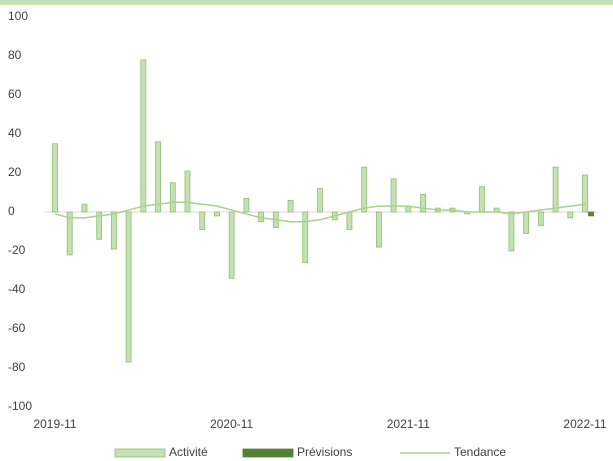  What do you see at coordinates (15, 172) in the screenshot?
I see `y-tick-label: 20` at bounding box center [15, 172].